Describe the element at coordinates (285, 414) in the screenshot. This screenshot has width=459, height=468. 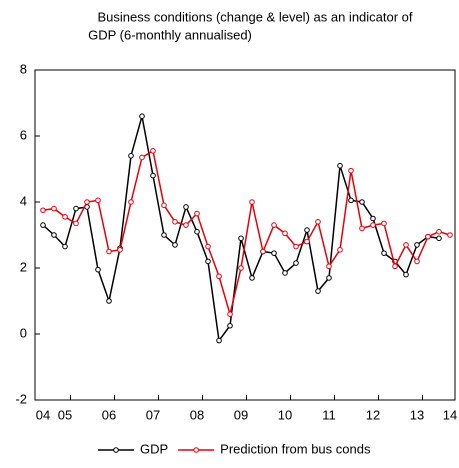
I see `x-tick-label: 10` at that location.